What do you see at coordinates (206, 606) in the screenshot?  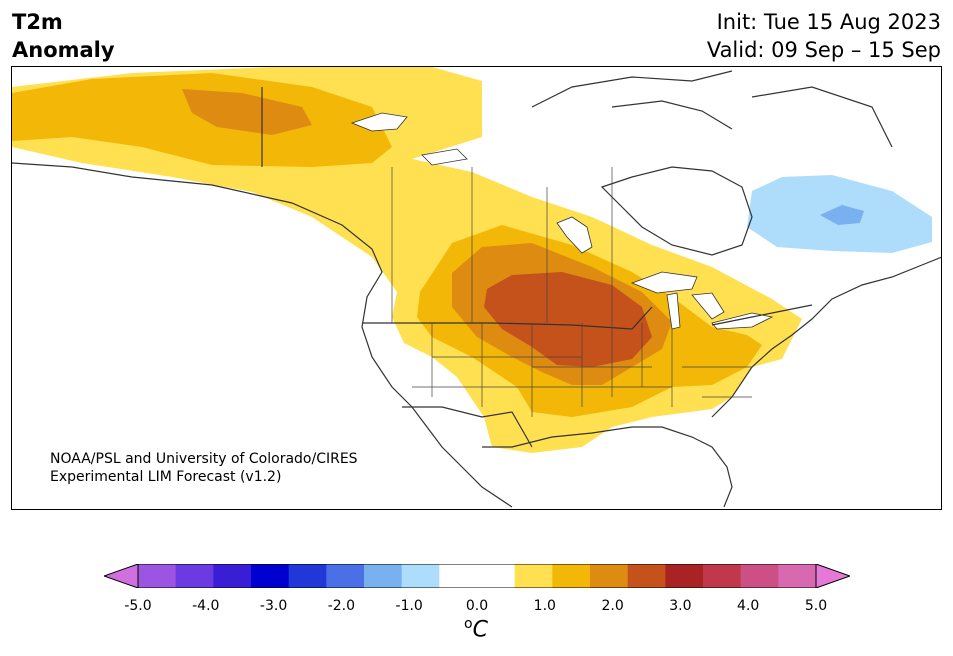 I see `colorbar-tick-label: -4.0` at bounding box center [206, 606].